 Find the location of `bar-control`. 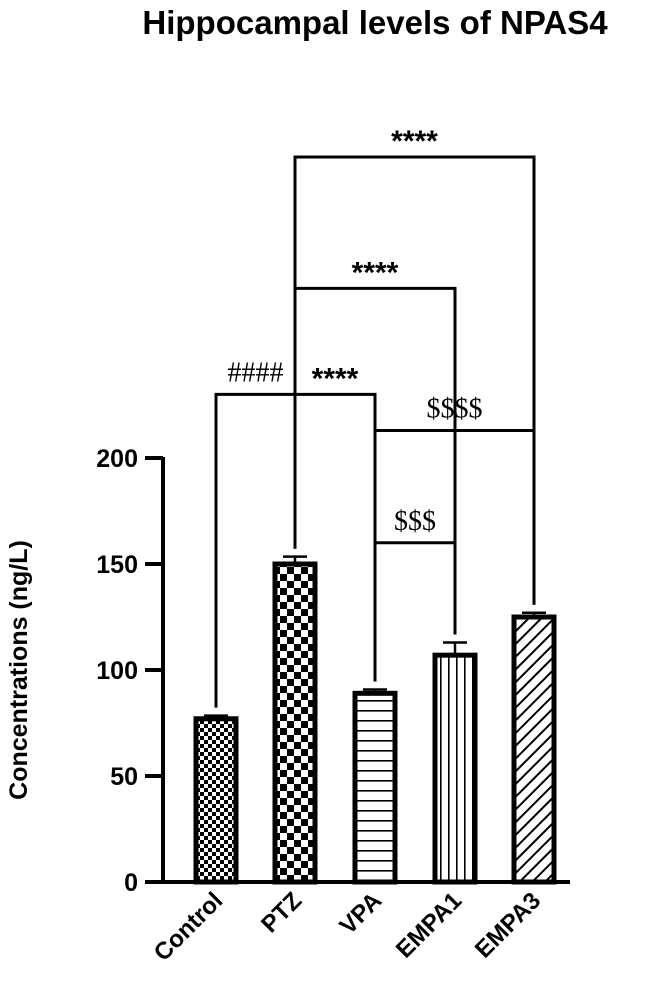

bar-control is located at coordinates (216, 800).